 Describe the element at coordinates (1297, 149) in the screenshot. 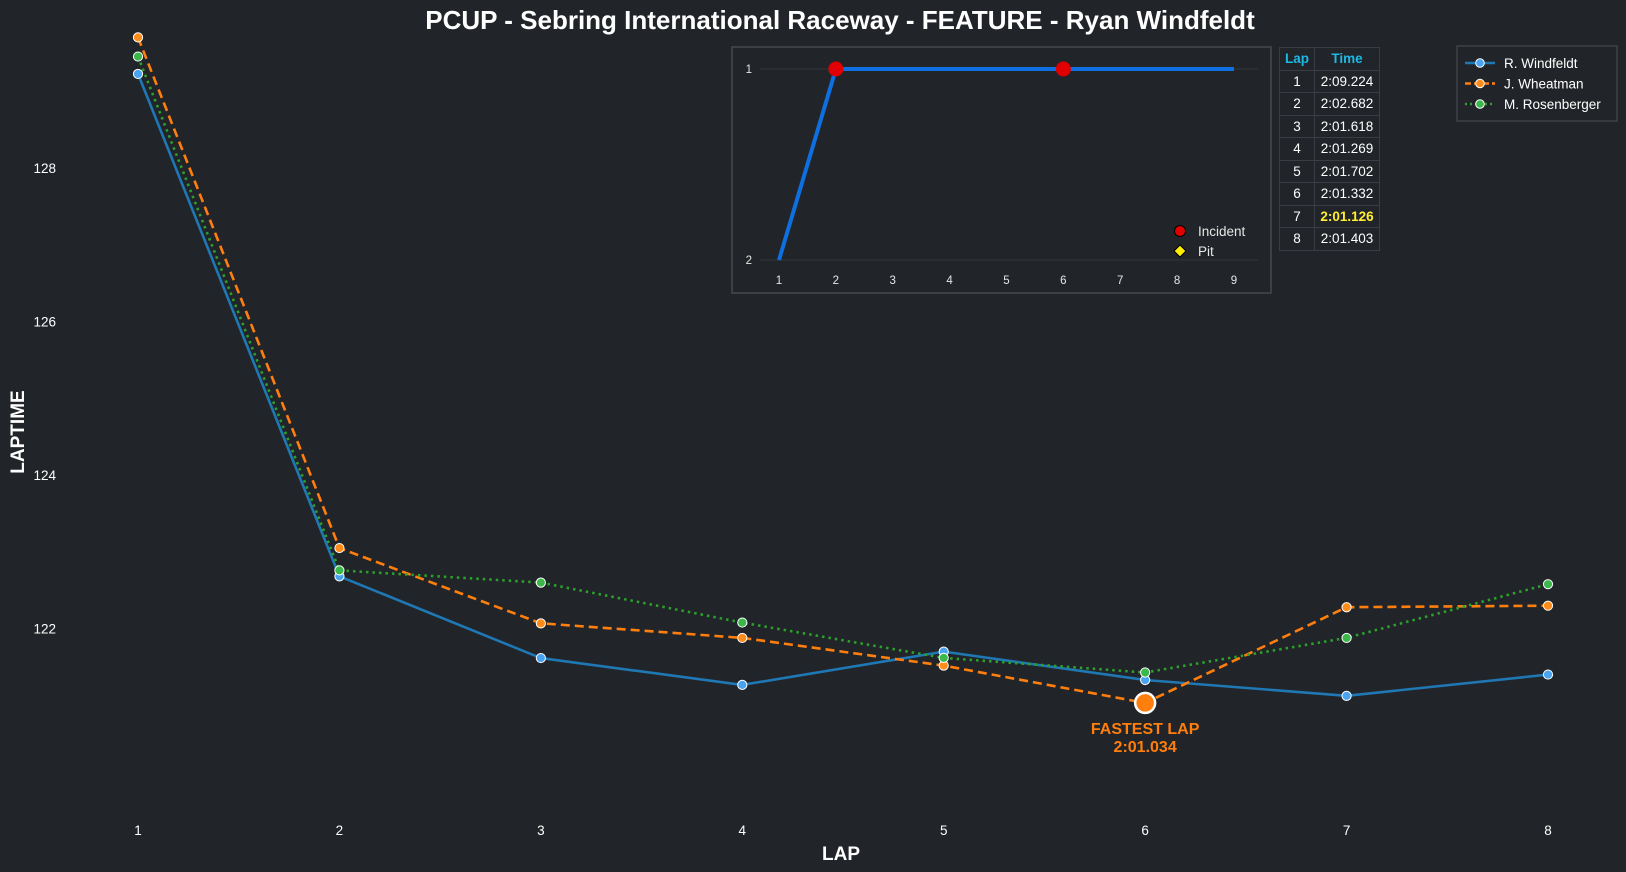

I see `lap-number-cell: 4` at that location.